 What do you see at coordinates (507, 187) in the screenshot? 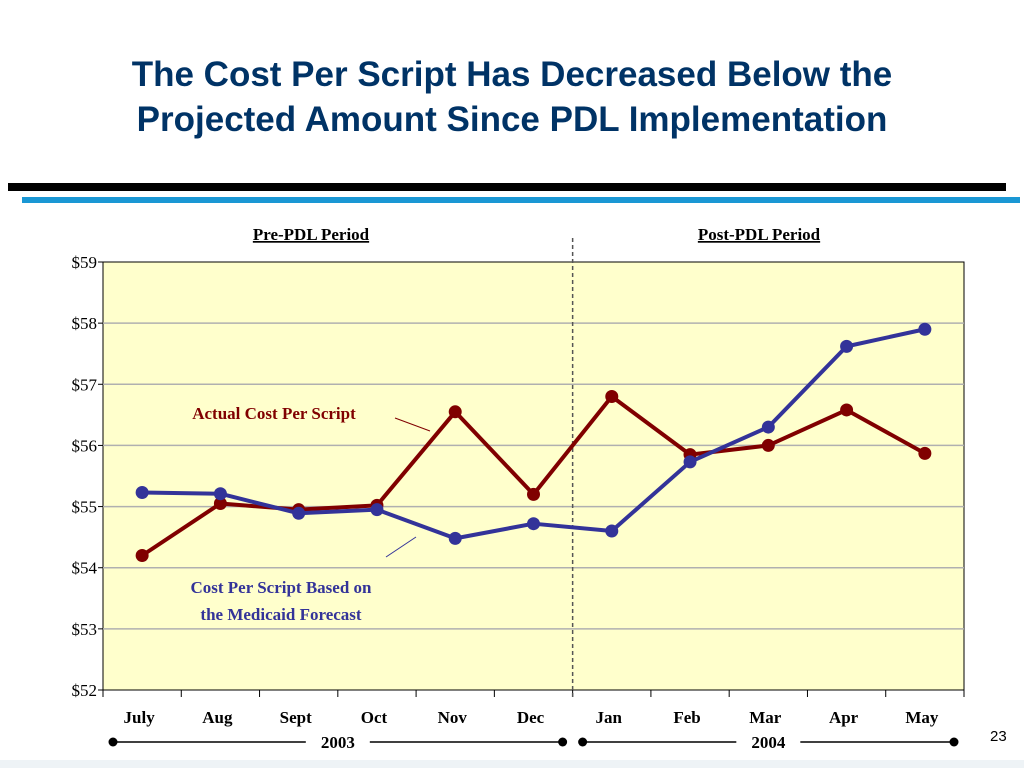
I see `title-rule-black` at bounding box center [507, 187].